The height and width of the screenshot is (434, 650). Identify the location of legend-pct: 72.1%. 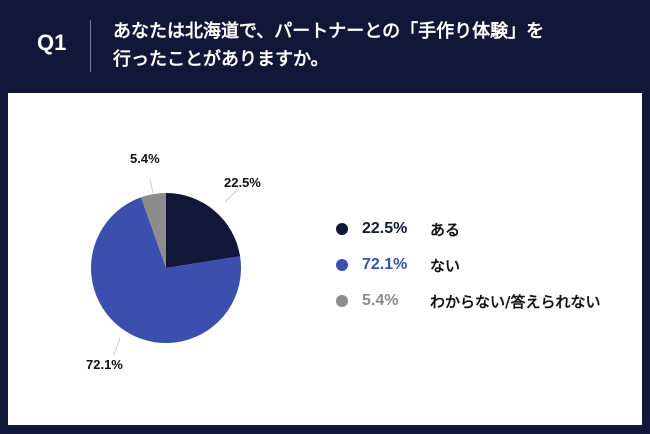
(385, 264).